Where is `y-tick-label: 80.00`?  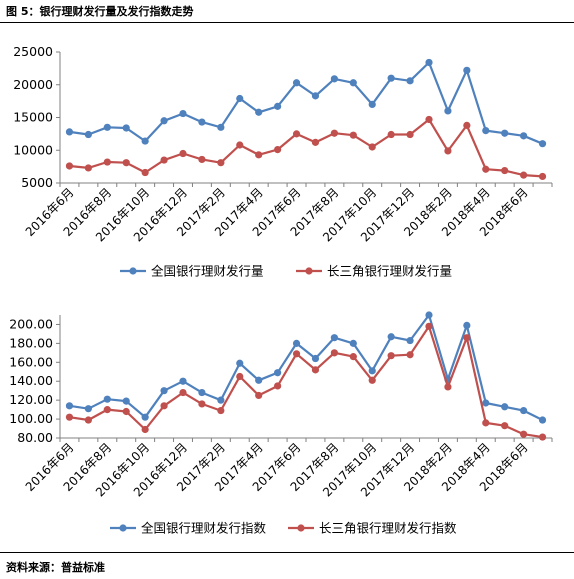 y-tick-label: 80.00 is located at coordinates (35, 437).